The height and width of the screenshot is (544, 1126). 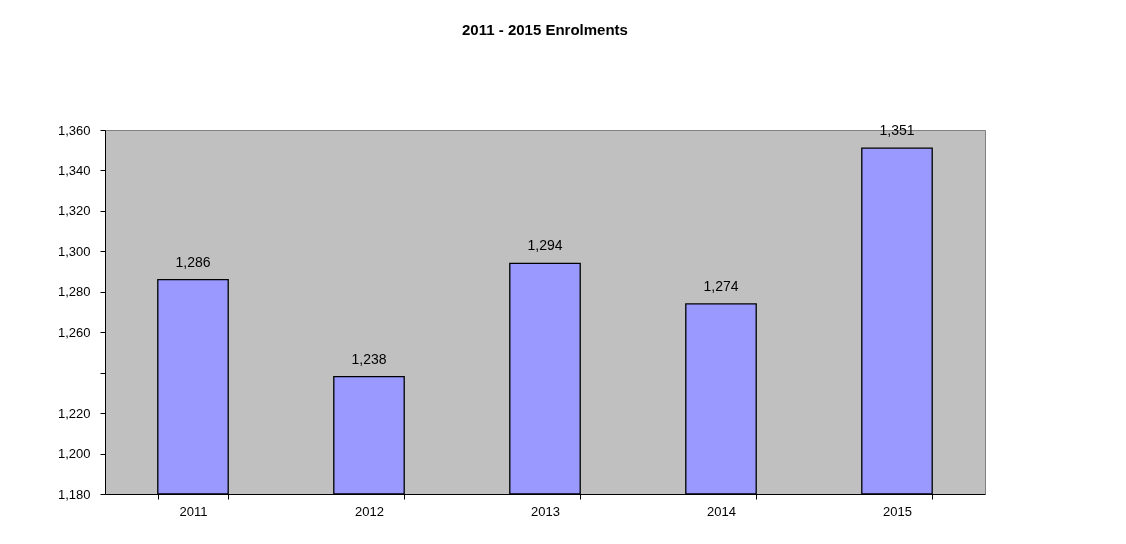 I want to click on x-tick-label: 2013, so click(x=545, y=511).